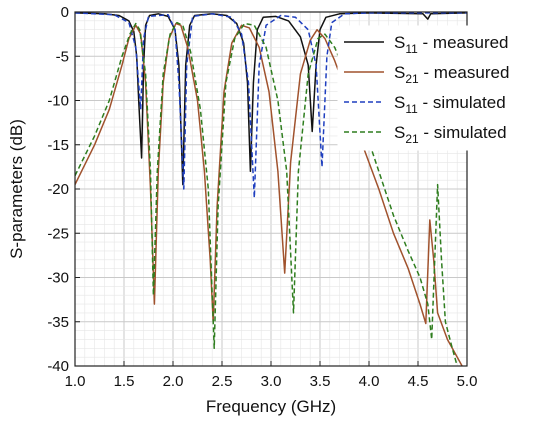 This screenshot has height=429, width=550. What do you see at coordinates (16, 189) in the screenshot?
I see `y-axis-label: S-parameters (dB)` at bounding box center [16, 189].